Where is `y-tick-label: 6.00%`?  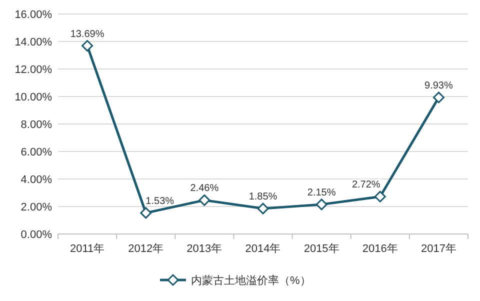 y-tick-label: 6.00% is located at coordinates (36, 152).